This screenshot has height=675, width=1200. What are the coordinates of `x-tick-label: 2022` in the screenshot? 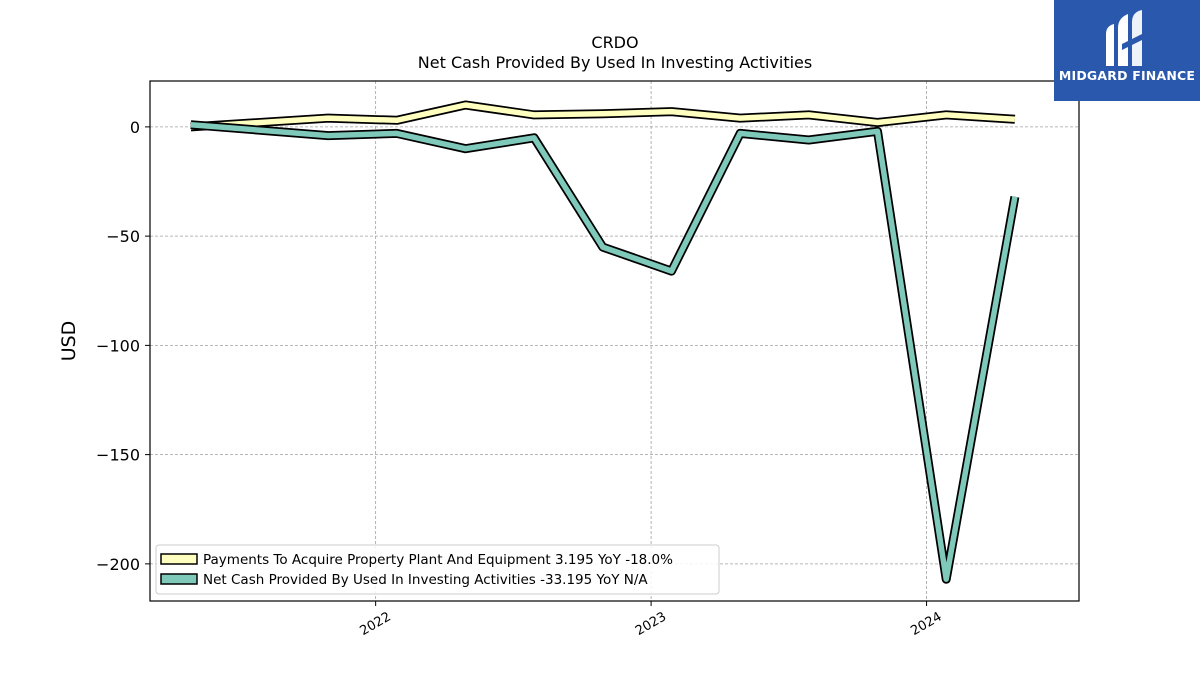 It's located at (375, 624).